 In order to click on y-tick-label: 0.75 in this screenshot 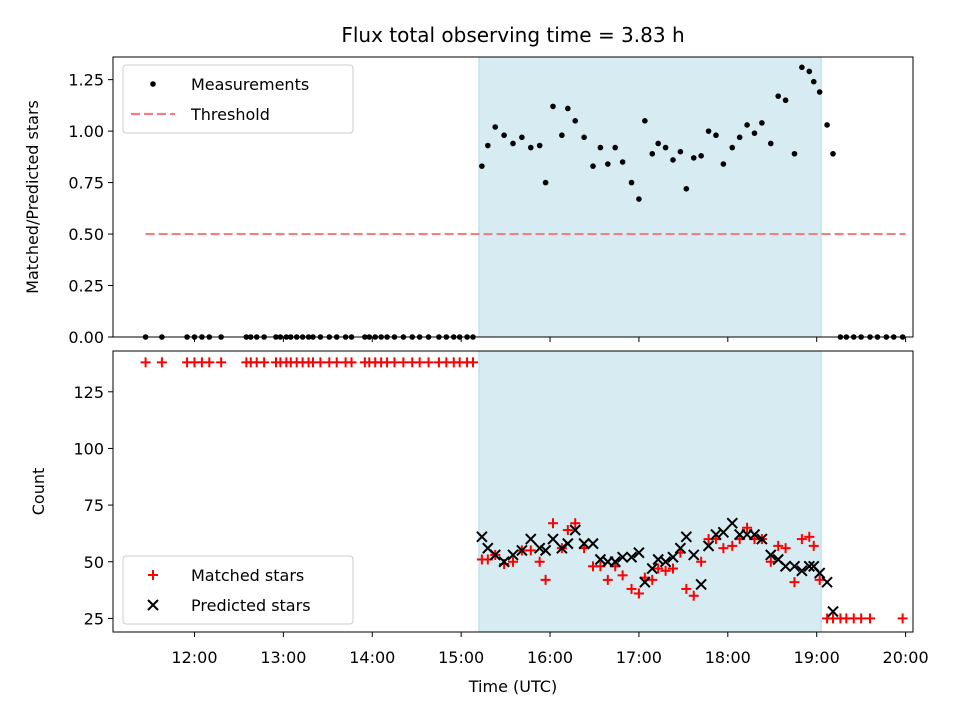, I will do `click(86, 183)`.